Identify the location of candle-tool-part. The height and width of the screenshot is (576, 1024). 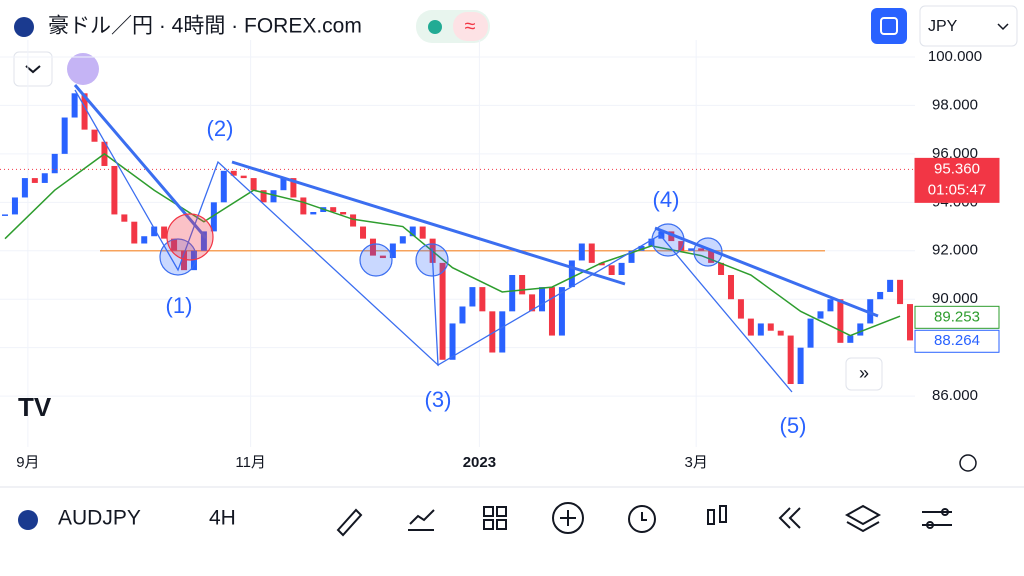
(723, 514).